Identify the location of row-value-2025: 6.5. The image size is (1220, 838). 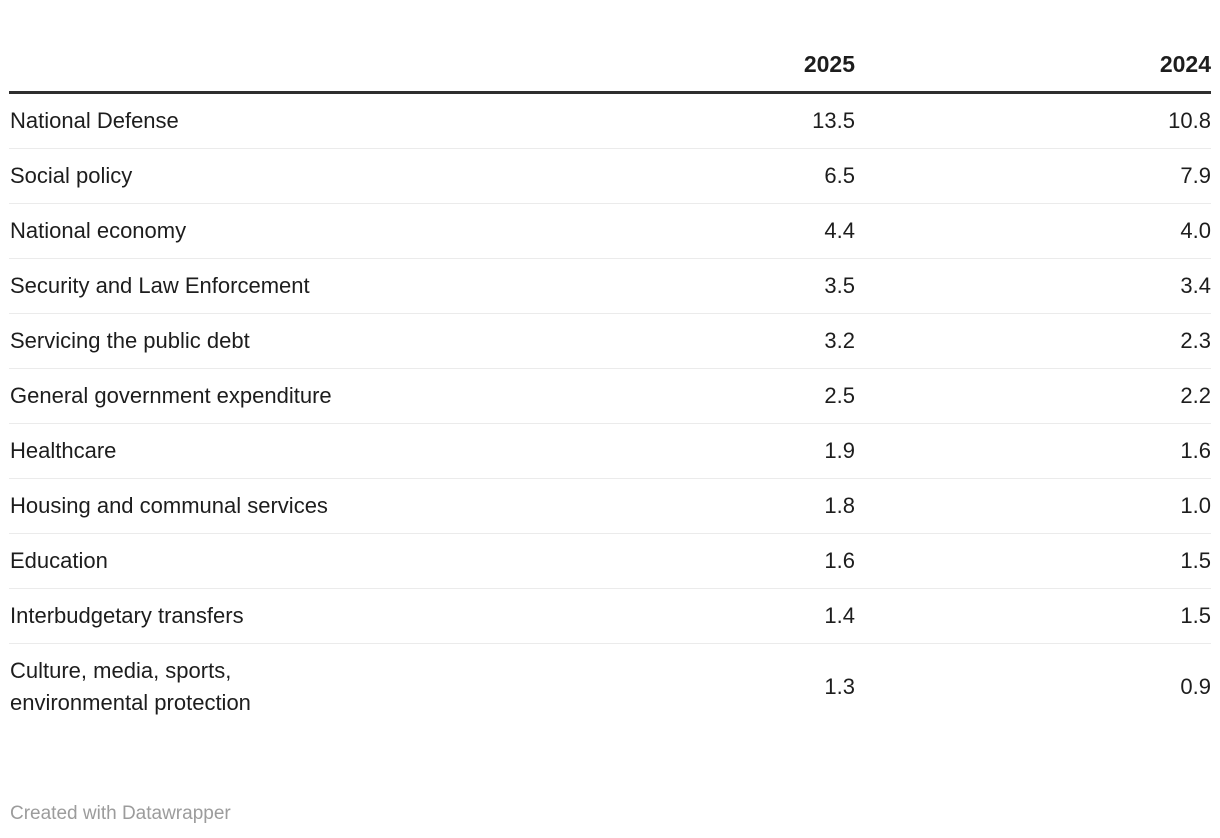
(682, 176).